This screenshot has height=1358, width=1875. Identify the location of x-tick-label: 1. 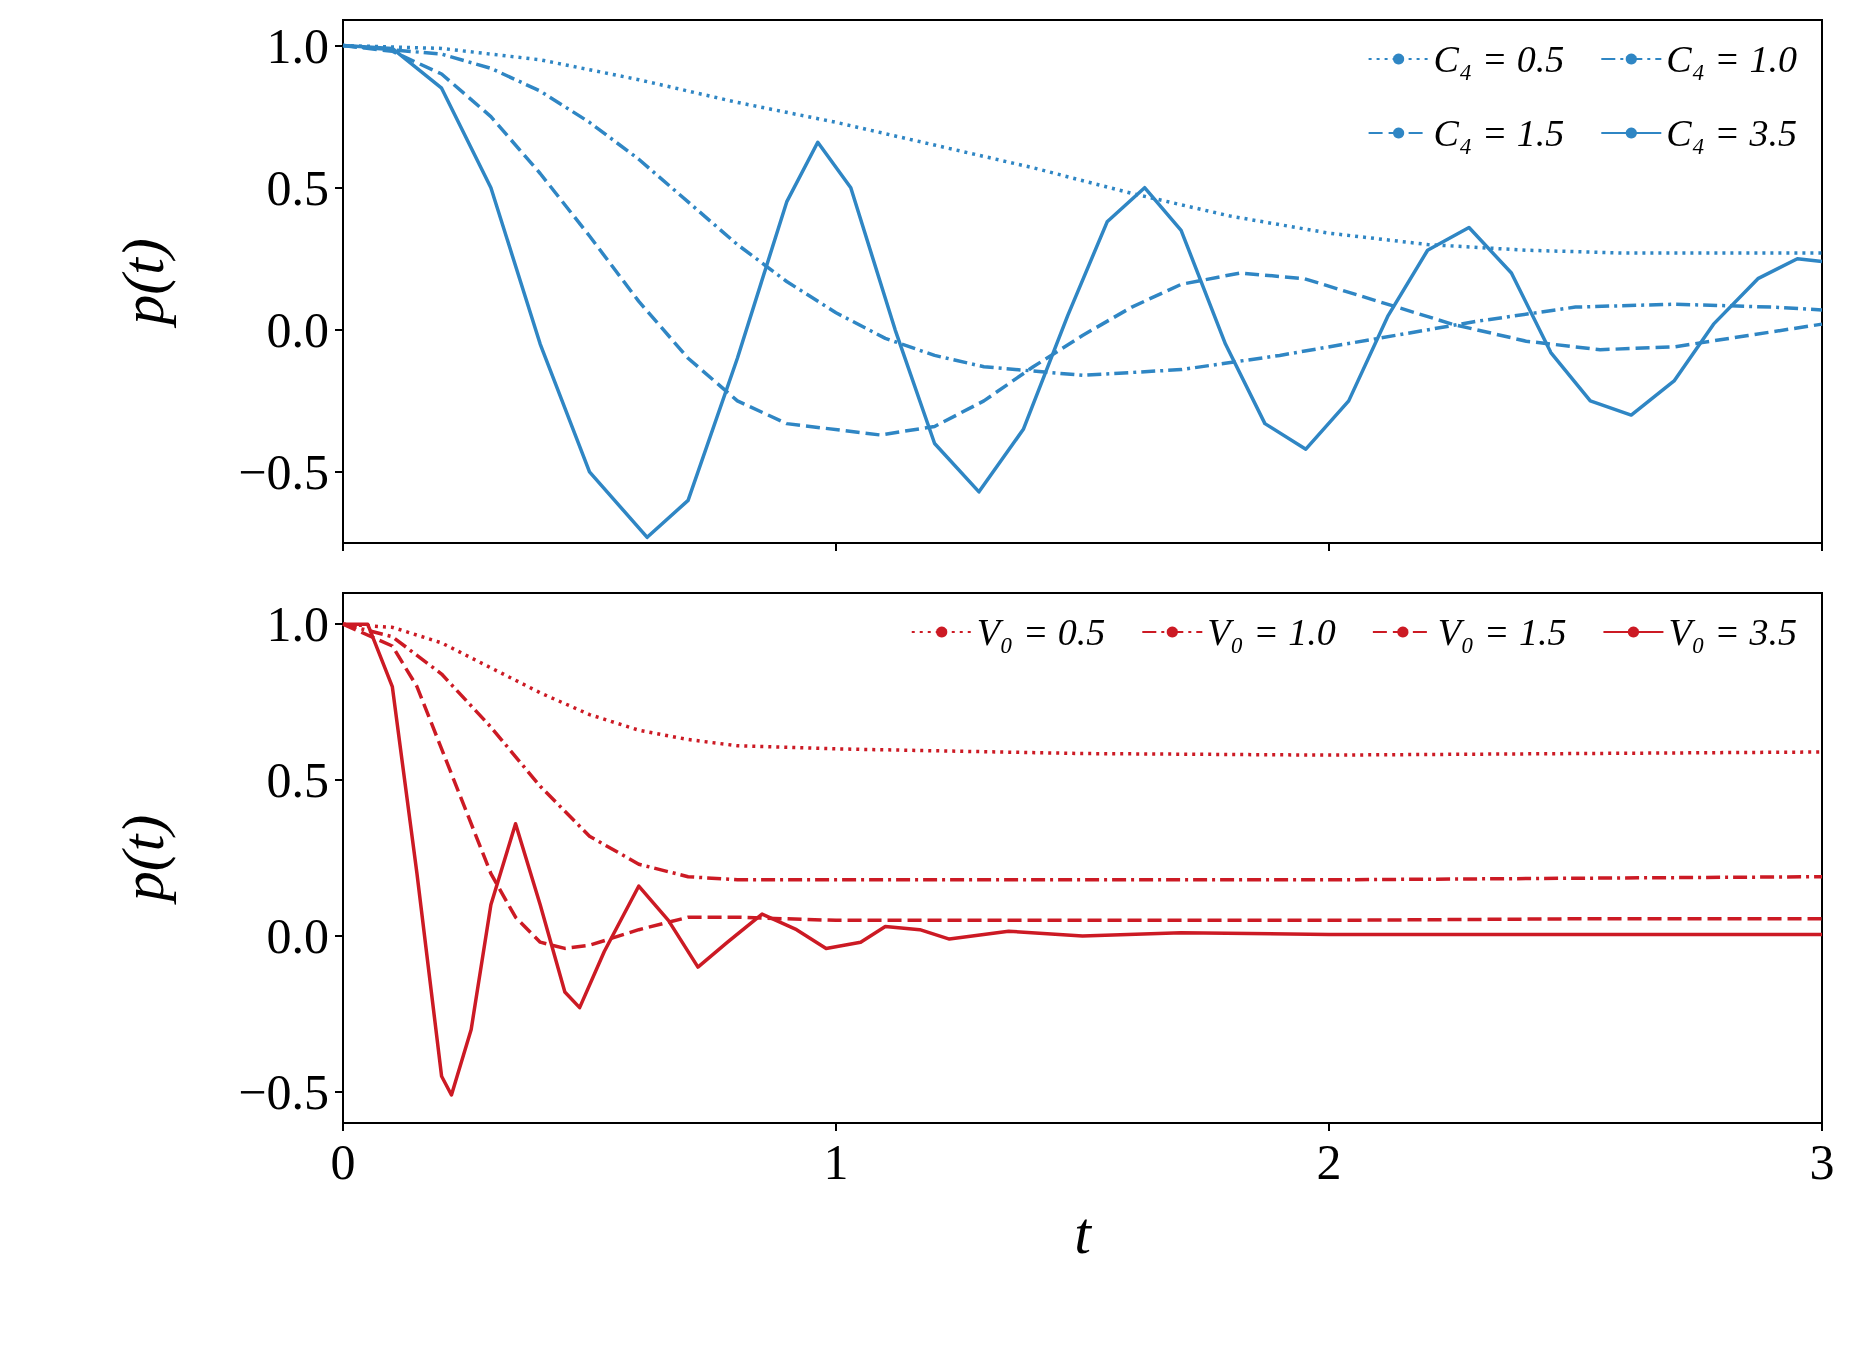
(836, 1162).